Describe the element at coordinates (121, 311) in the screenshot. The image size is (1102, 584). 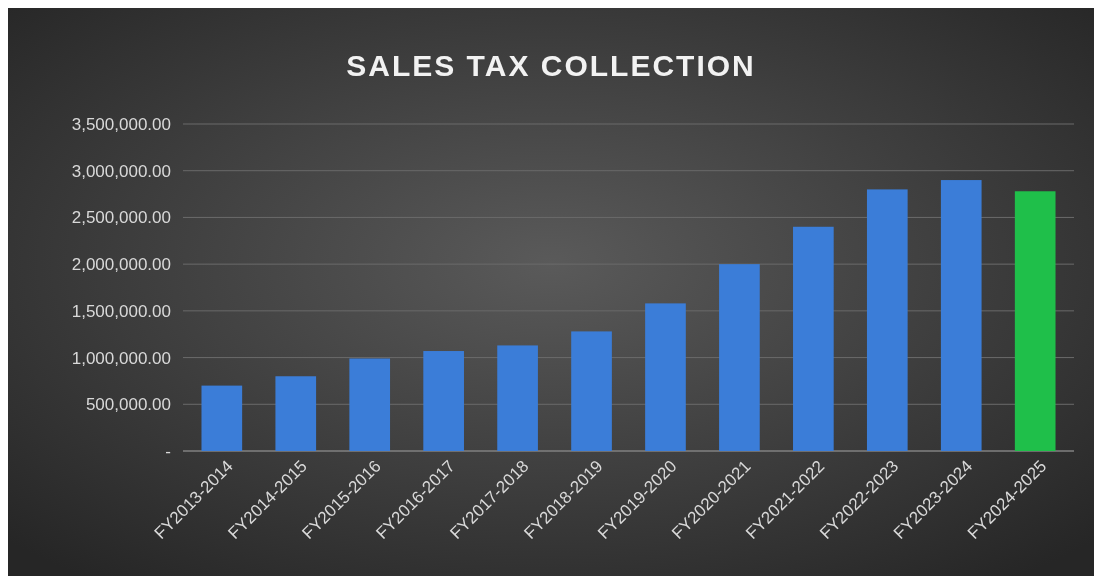
I see `y-tick-label: 1,500,000.00` at that location.